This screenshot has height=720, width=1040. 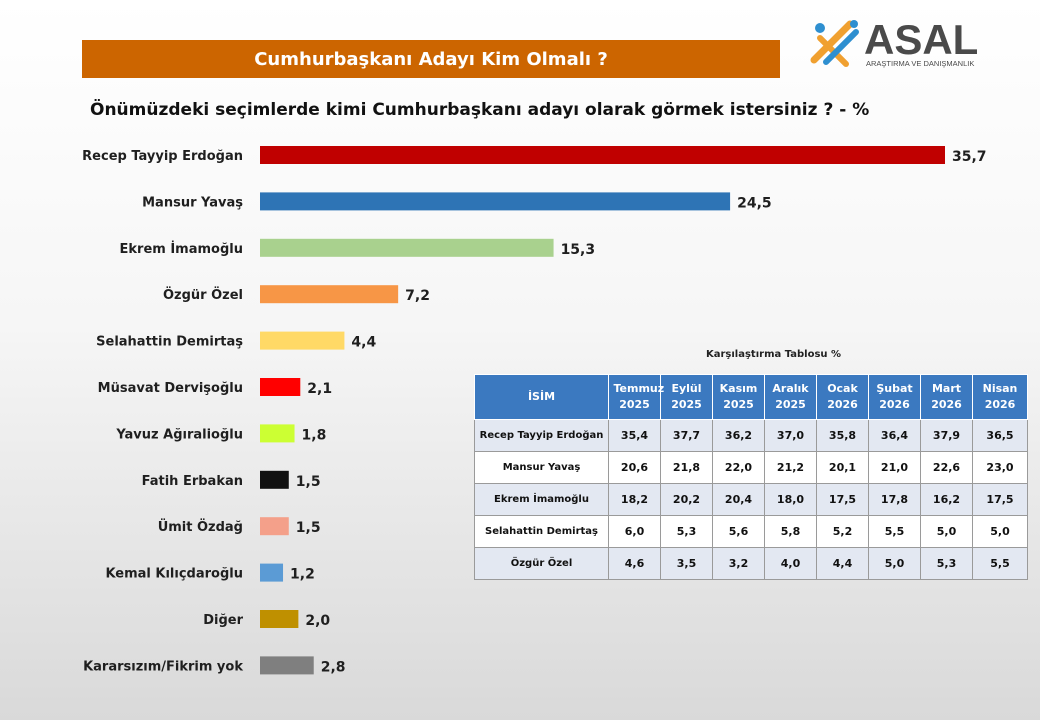 I want to click on category-label: Müsavat Dervişoğlu, so click(x=170, y=388).